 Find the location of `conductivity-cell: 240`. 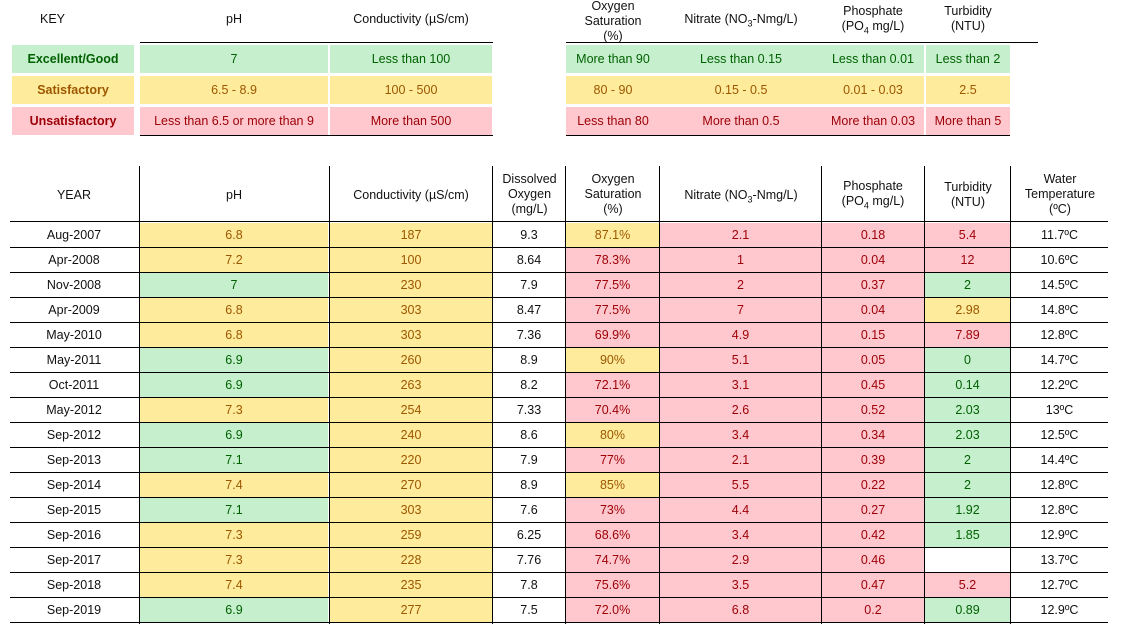

conductivity-cell: 240 is located at coordinates (411, 435).